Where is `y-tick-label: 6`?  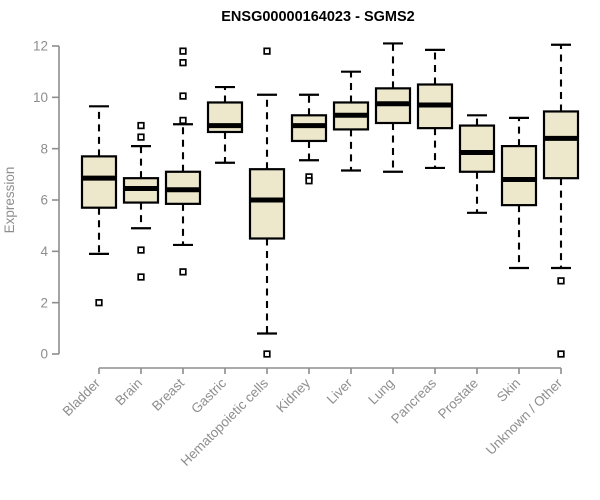 y-tick-label: 6 is located at coordinates (44, 200).